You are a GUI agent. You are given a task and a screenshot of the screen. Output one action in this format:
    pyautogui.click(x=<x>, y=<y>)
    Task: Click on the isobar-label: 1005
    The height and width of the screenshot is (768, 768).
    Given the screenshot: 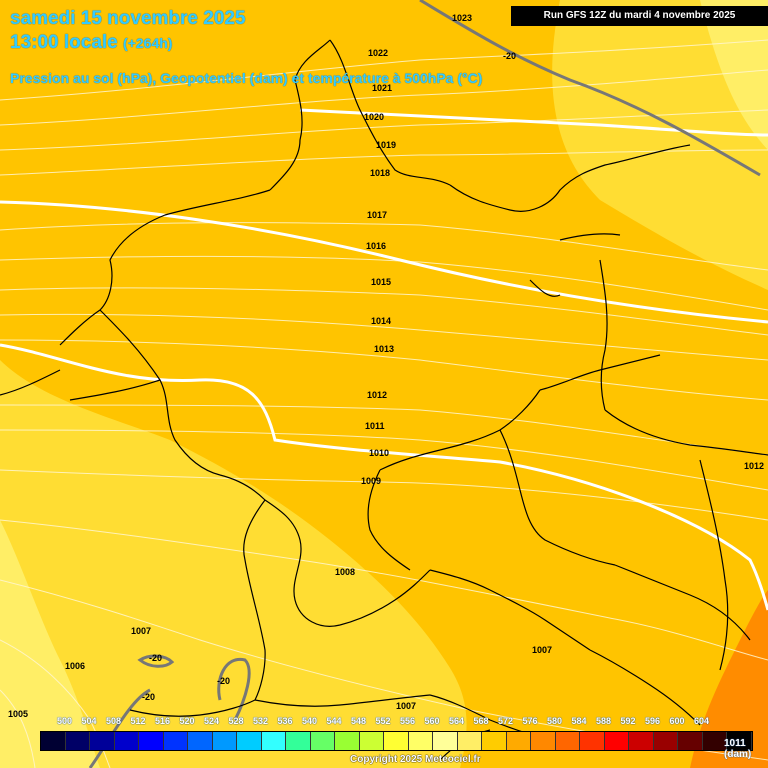 What is the action you would take?
    pyautogui.click(x=18, y=714)
    